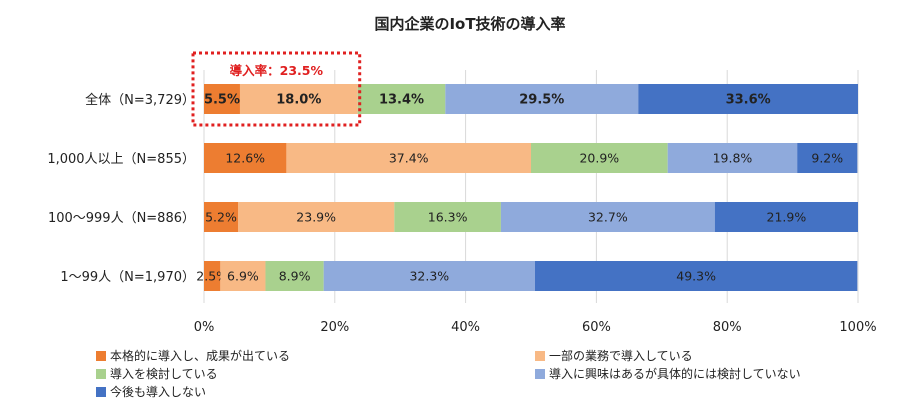 The image size is (900, 415). I want to click on x-tick-label: 100%, so click(857, 327).